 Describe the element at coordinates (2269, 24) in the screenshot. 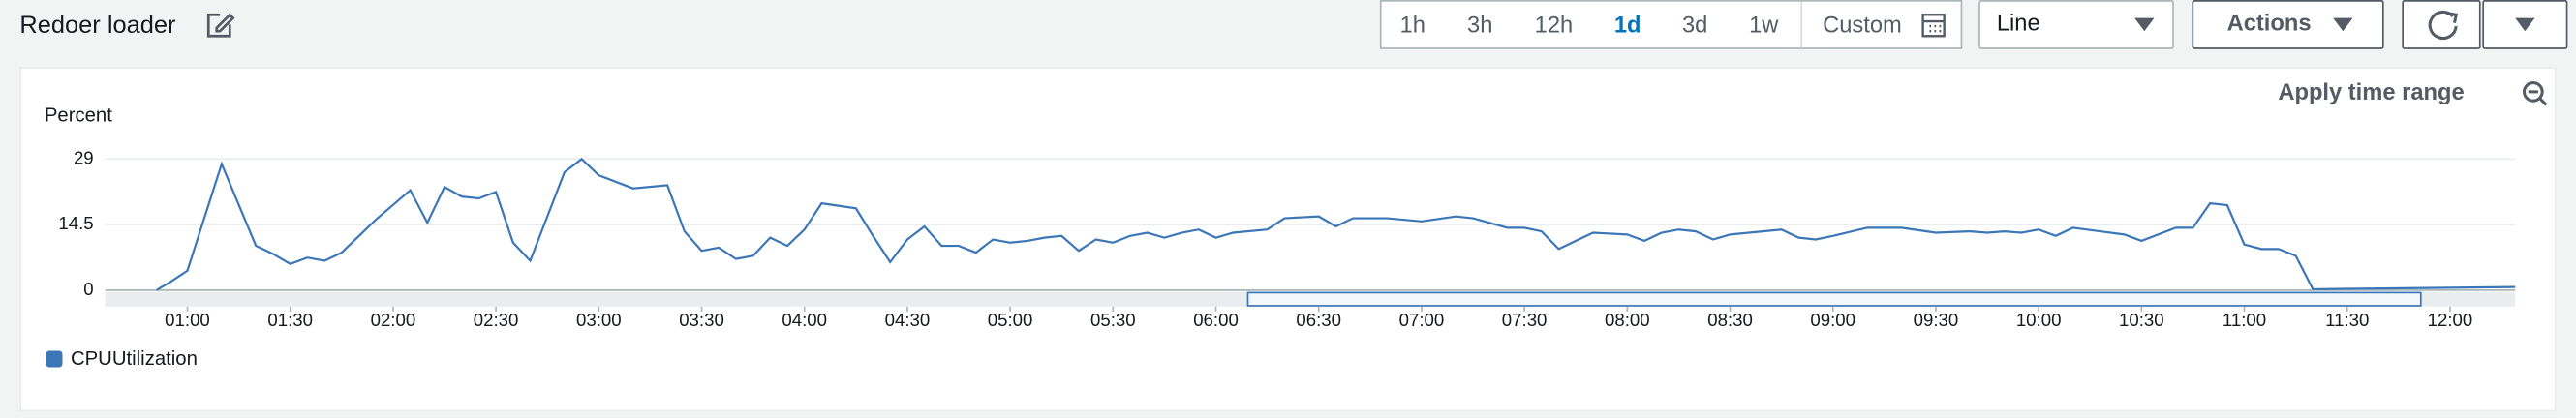

I see `actions-label: Actions` at that location.